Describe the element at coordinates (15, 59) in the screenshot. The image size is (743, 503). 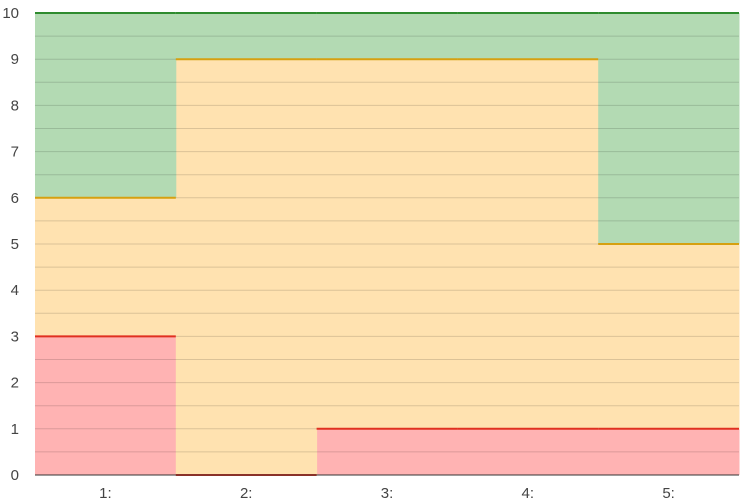
I see `y-tick-label: 9` at that location.